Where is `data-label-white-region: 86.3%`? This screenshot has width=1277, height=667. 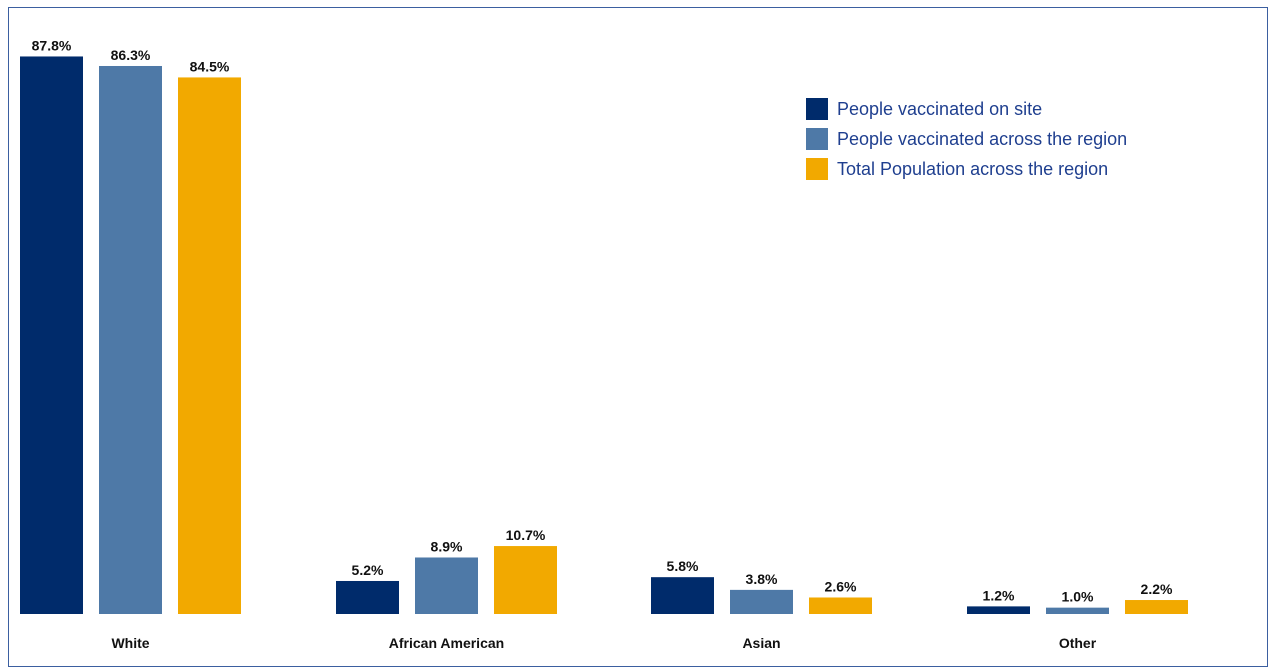
data-label-white-region: 86.3% is located at coordinates (131, 55).